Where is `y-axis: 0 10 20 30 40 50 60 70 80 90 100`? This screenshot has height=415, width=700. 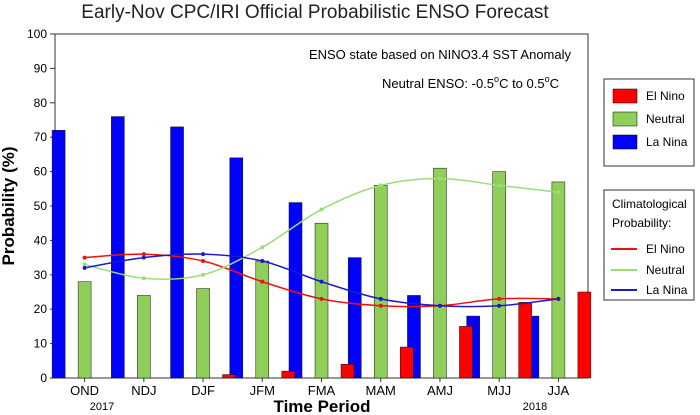 y-axis: 0 10 20 30 40 50 60 70 80 90 100 is located at coordinates (41, 206).